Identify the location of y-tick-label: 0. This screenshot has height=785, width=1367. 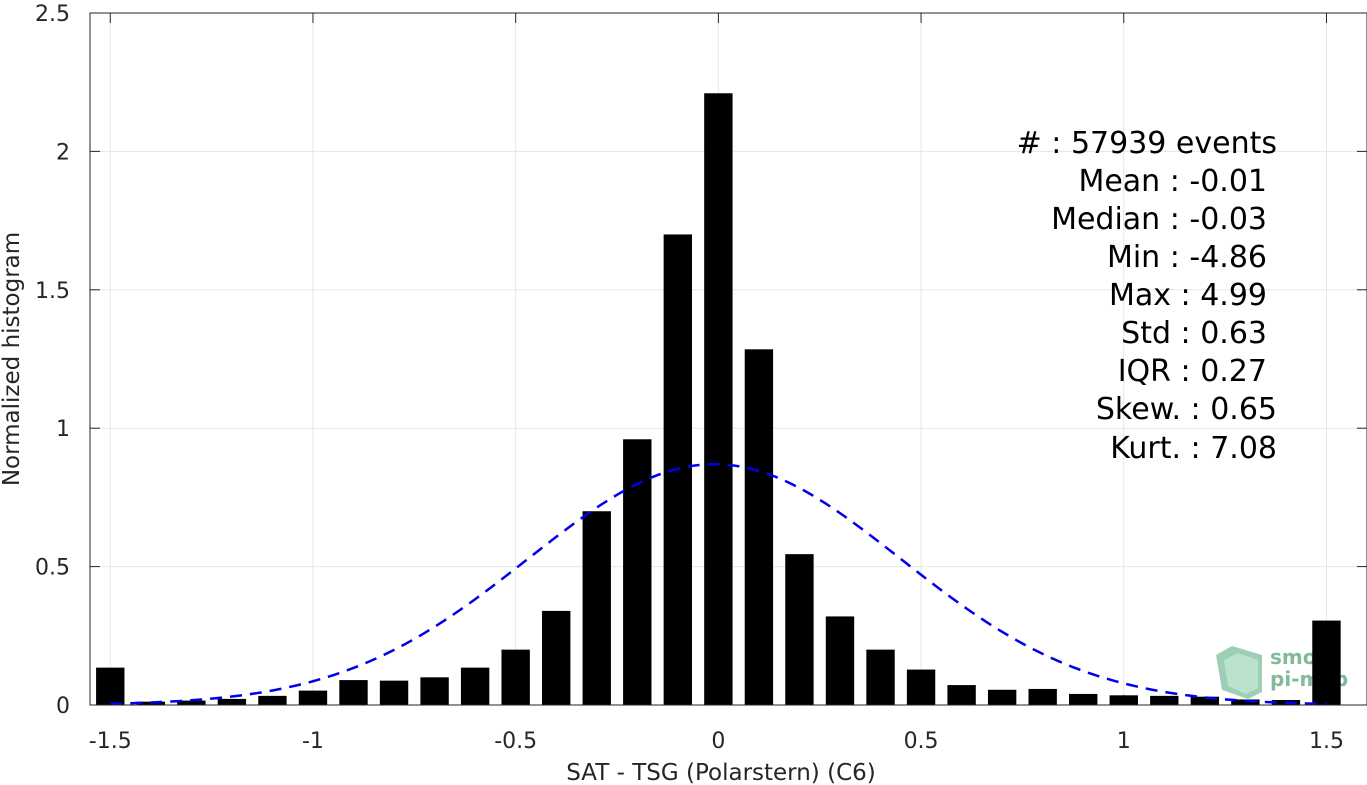
(63, 706).